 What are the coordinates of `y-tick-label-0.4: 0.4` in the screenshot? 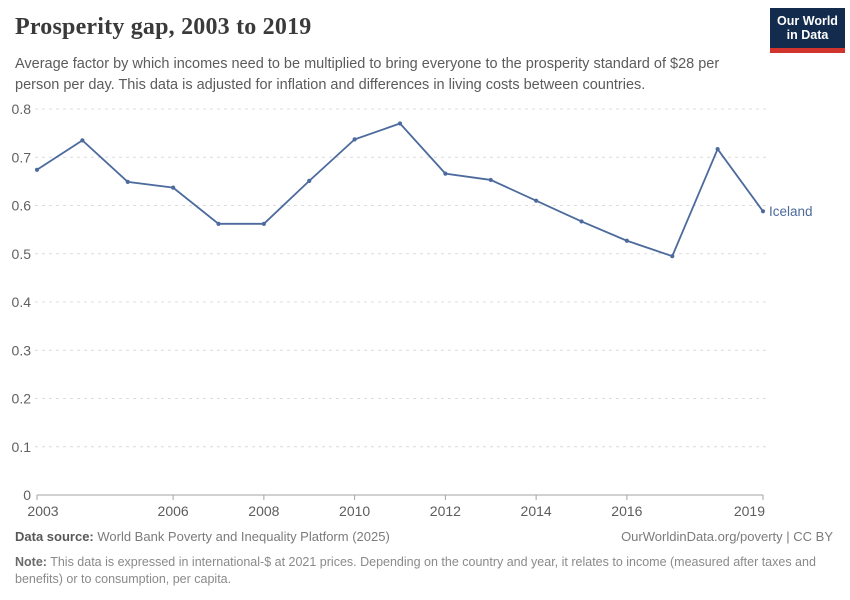 It's located at (22, 302).